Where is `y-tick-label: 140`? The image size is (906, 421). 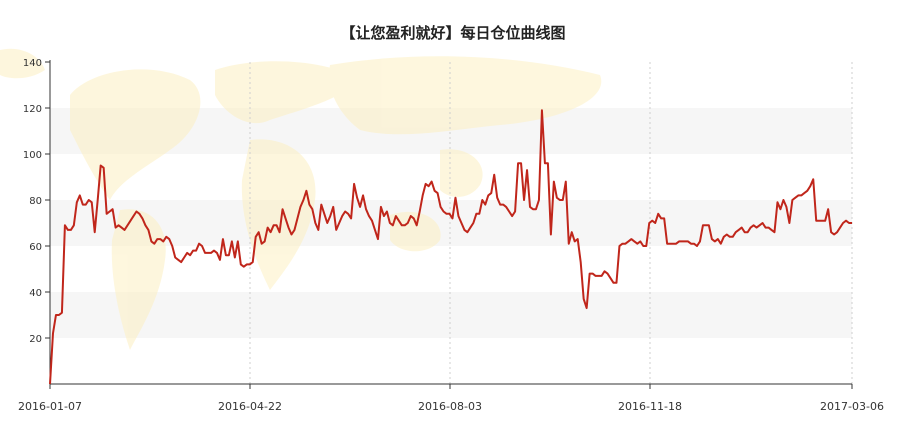 y-tick-label: 140 is located at coordinates (32, 63).